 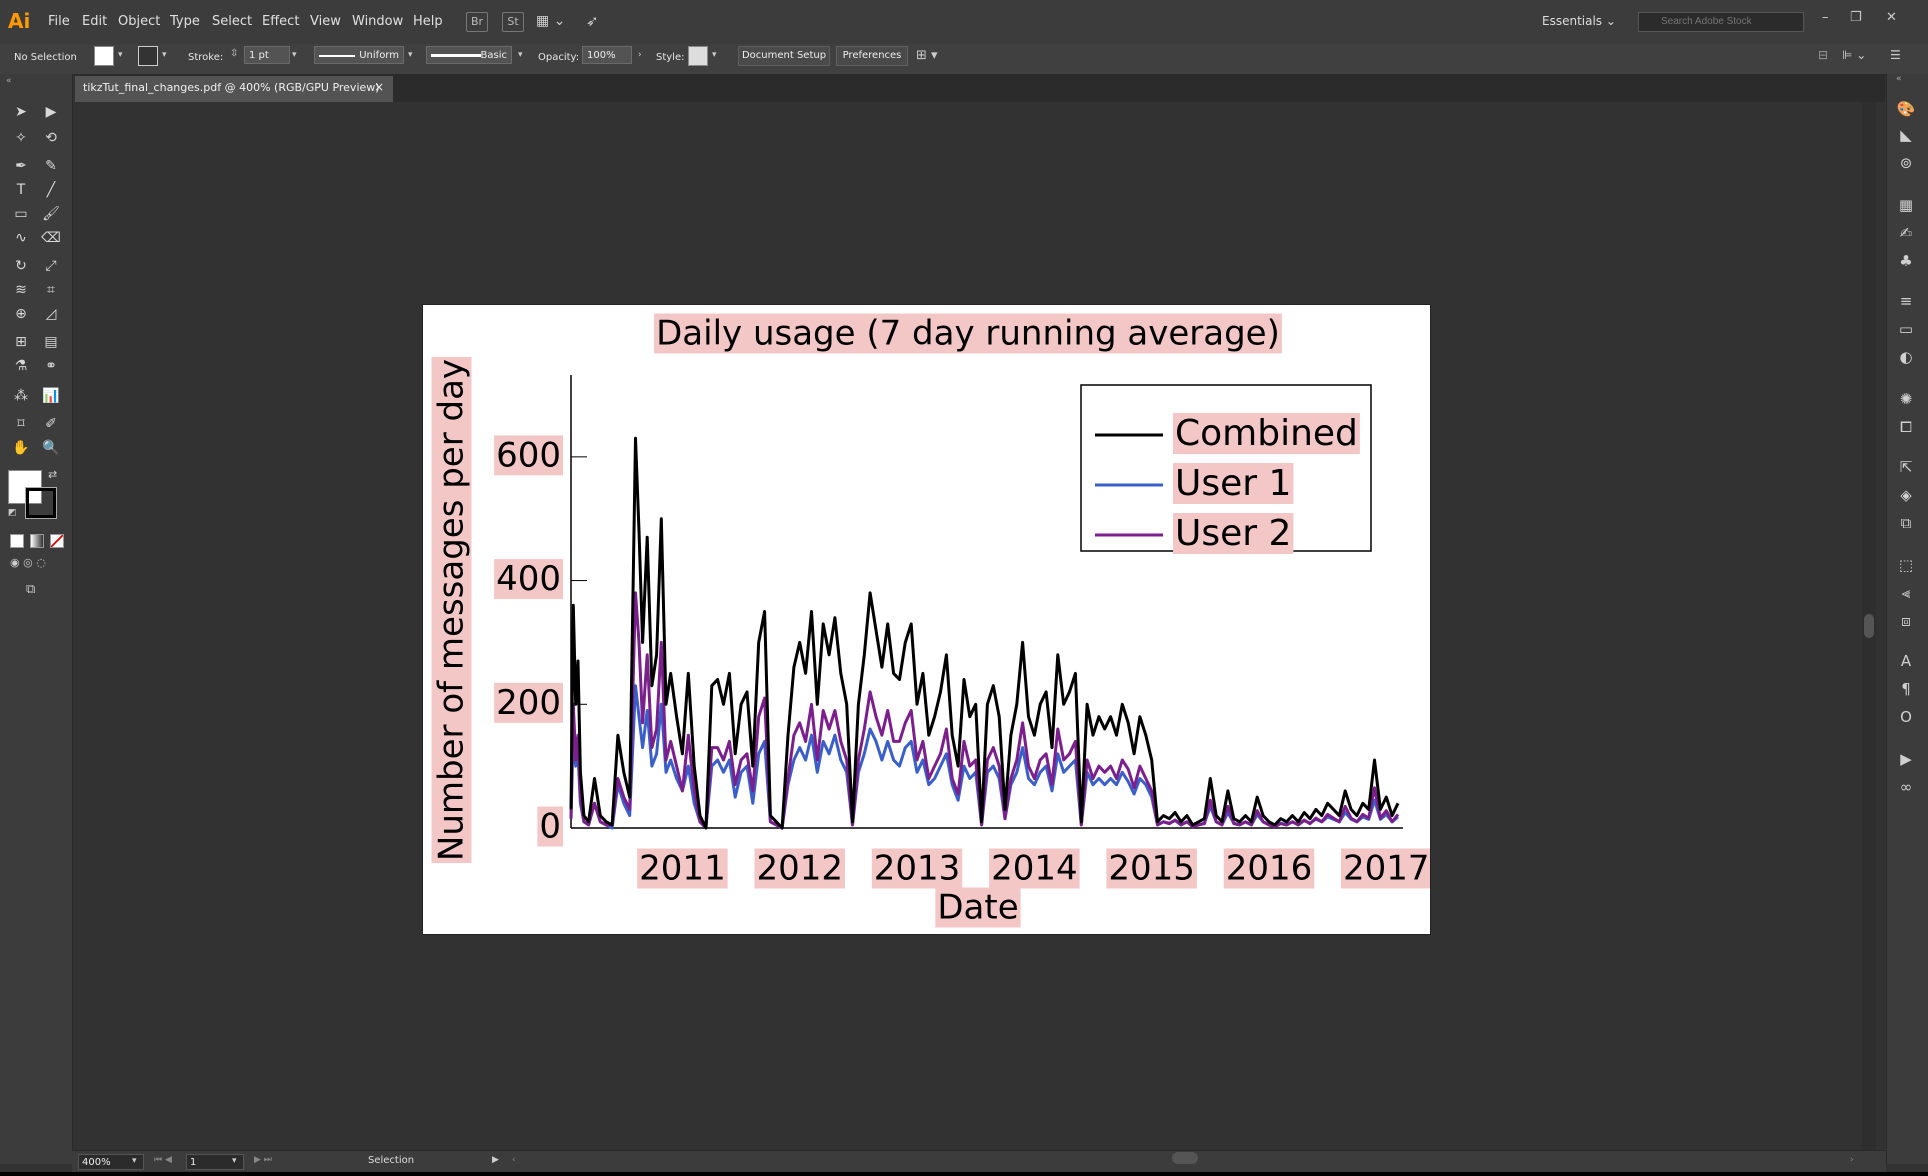 I want to click on color-panel-icon: 🎨, so click(x=1906, y=109).